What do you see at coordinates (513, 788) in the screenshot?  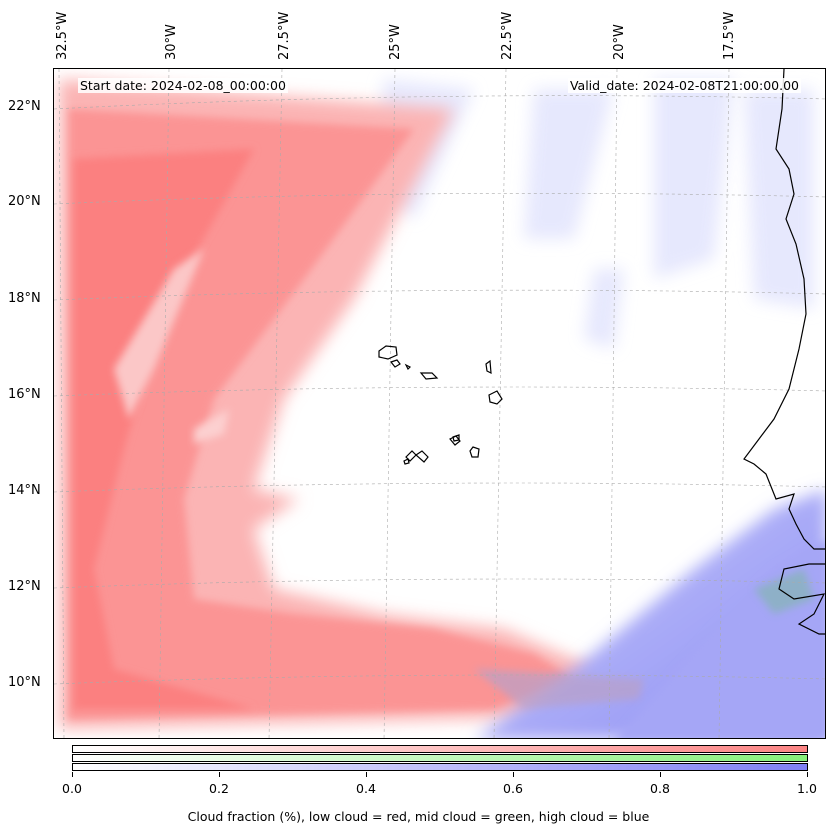 I see `colorbar-tick-0-6: 0.6` at bounding box center [513, 788].